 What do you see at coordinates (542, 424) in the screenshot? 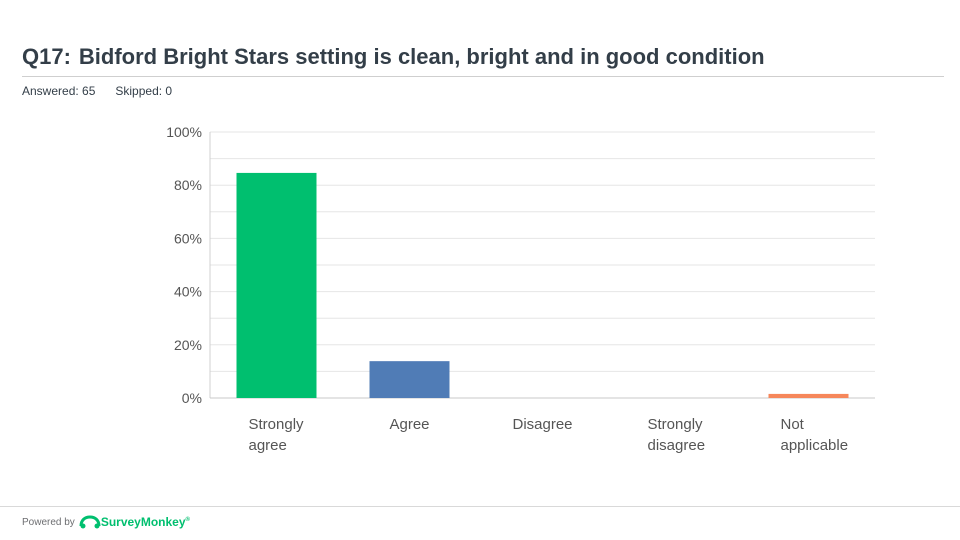
I see `x-tick-label: Disagree` at bounding box center [542, 424].